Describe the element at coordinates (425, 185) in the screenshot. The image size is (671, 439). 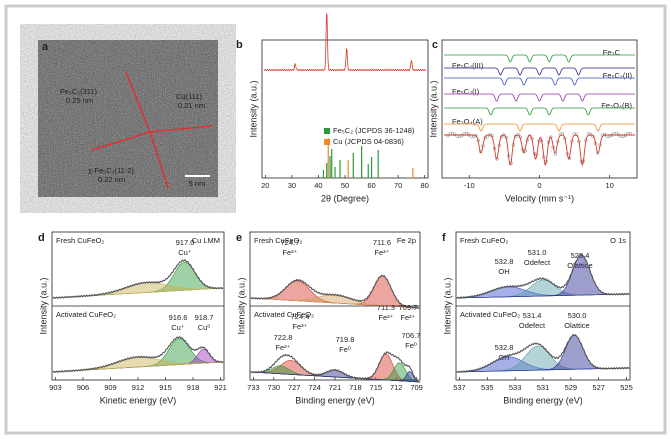
I see `x-tick-label: 80` at that location.